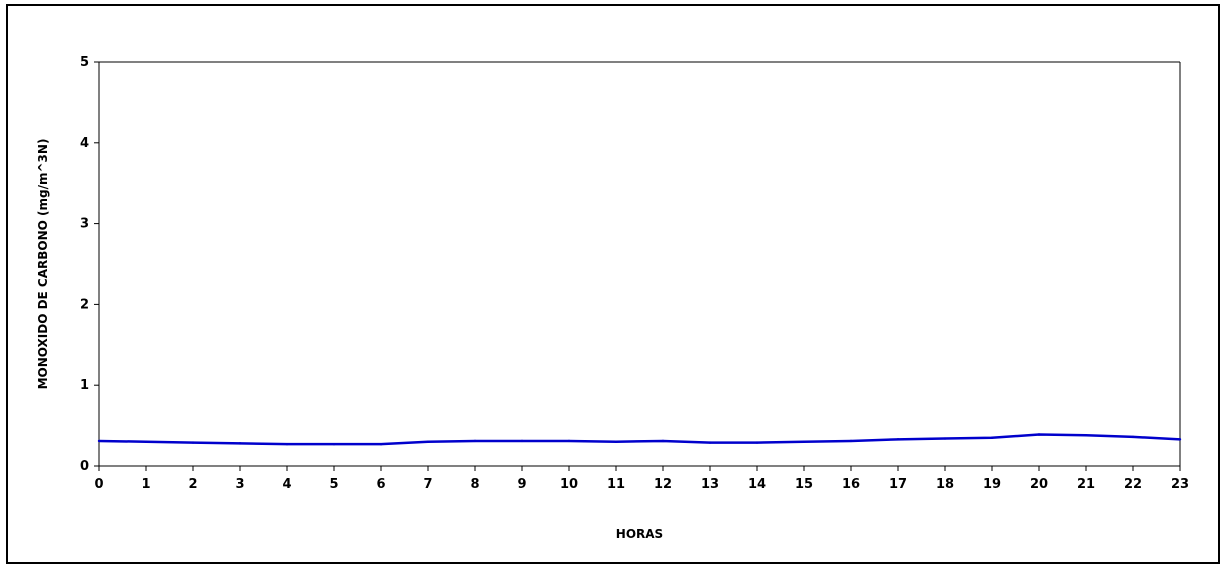  I want to click on y-tick-label: 5, so click(84, 62).